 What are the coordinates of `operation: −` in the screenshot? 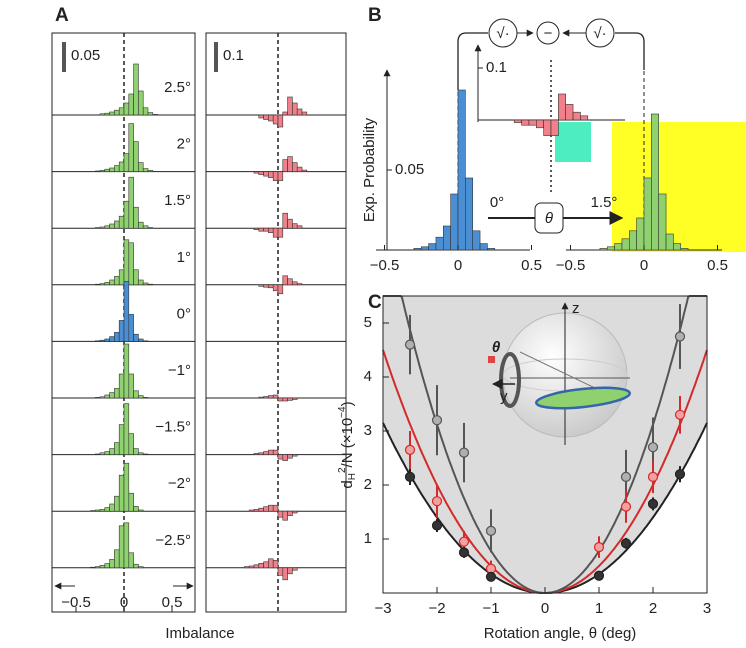 It's located at (548, 33).